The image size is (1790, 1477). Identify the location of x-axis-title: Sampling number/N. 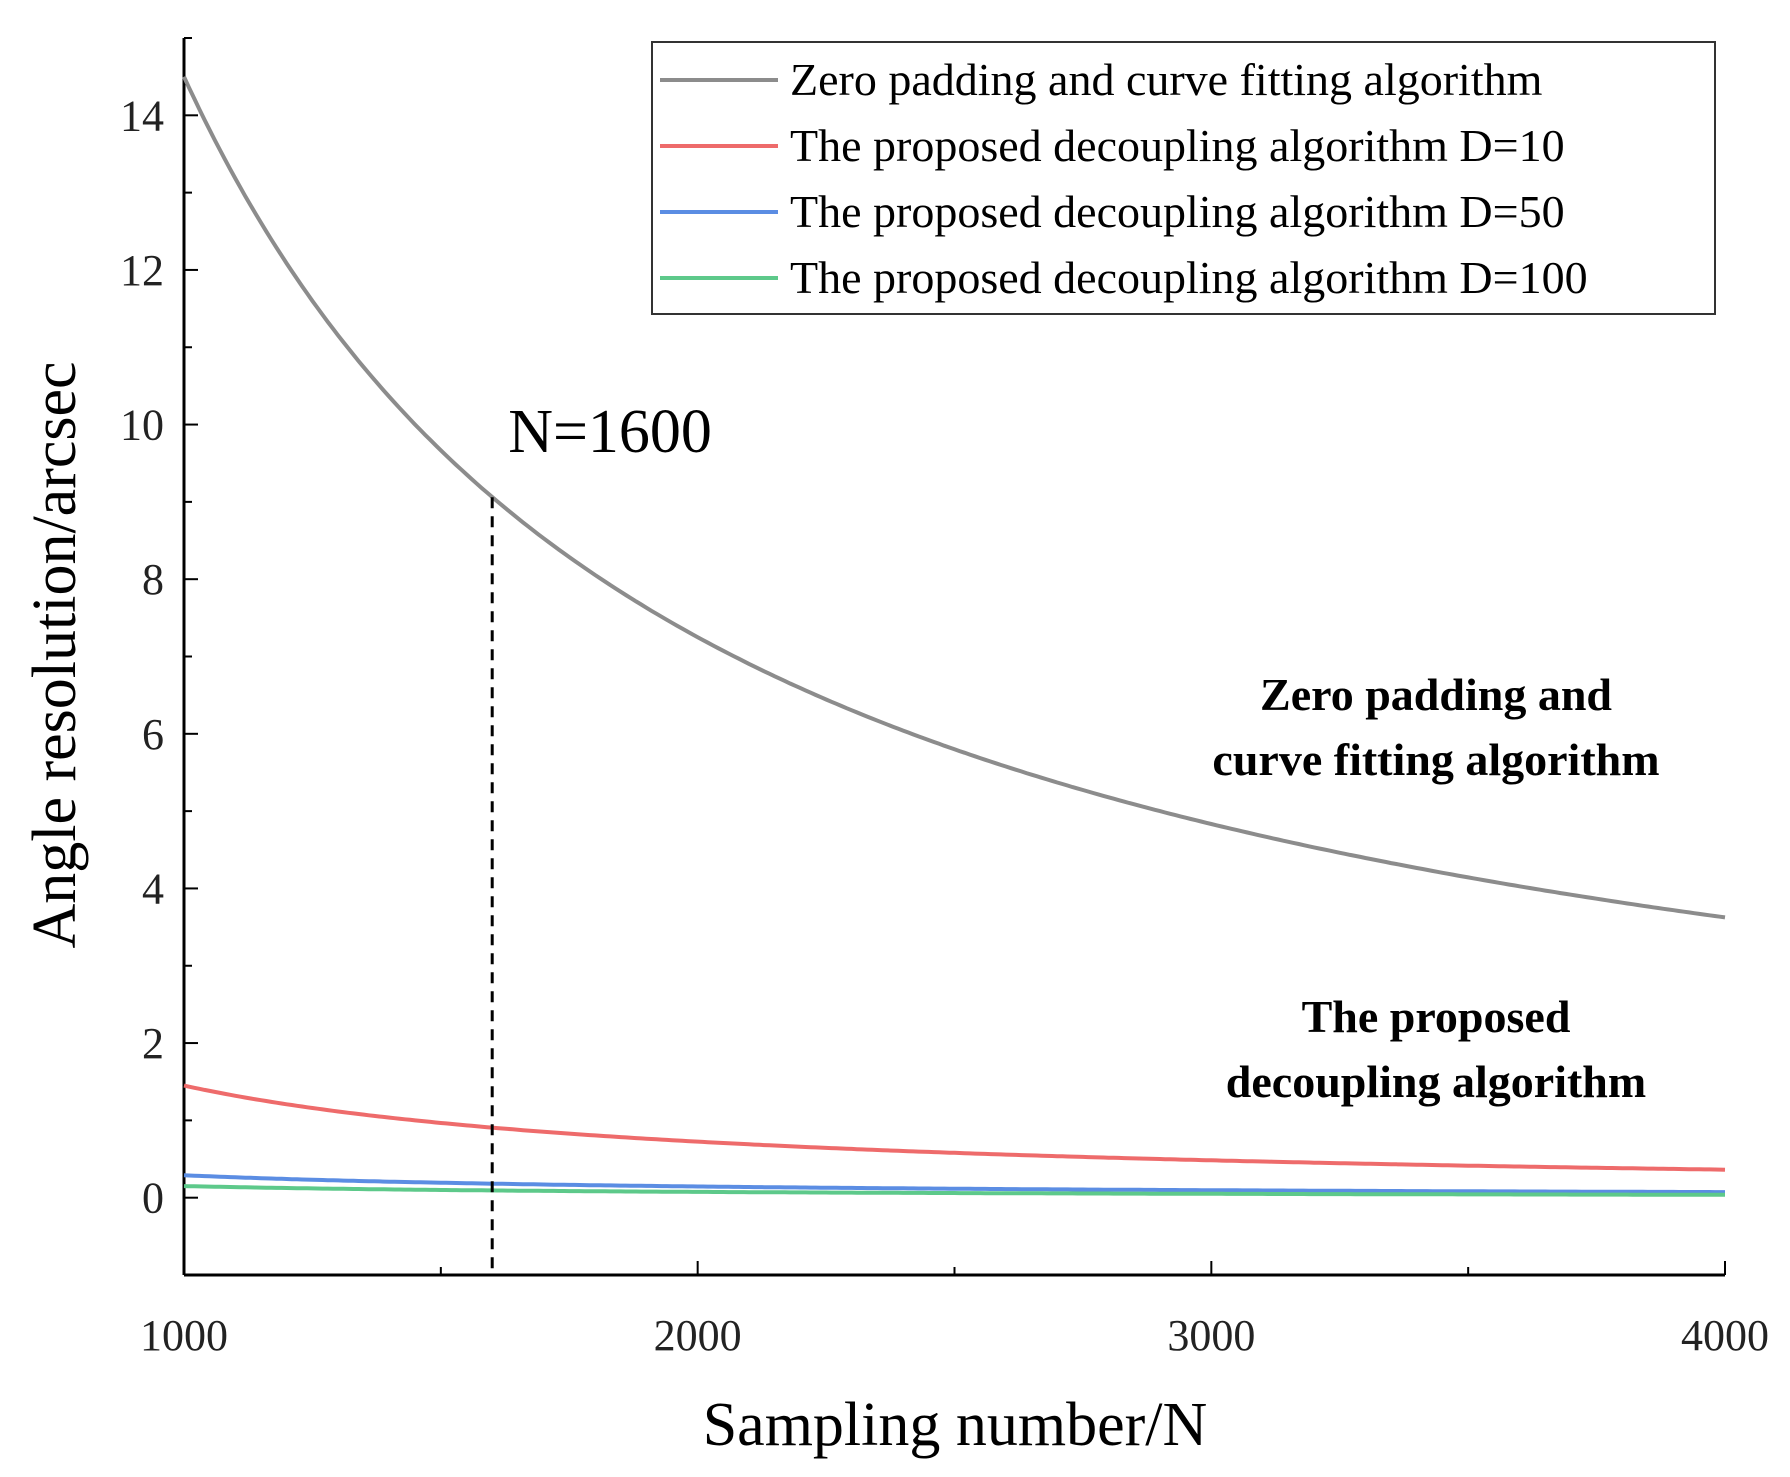
(955, 1425).